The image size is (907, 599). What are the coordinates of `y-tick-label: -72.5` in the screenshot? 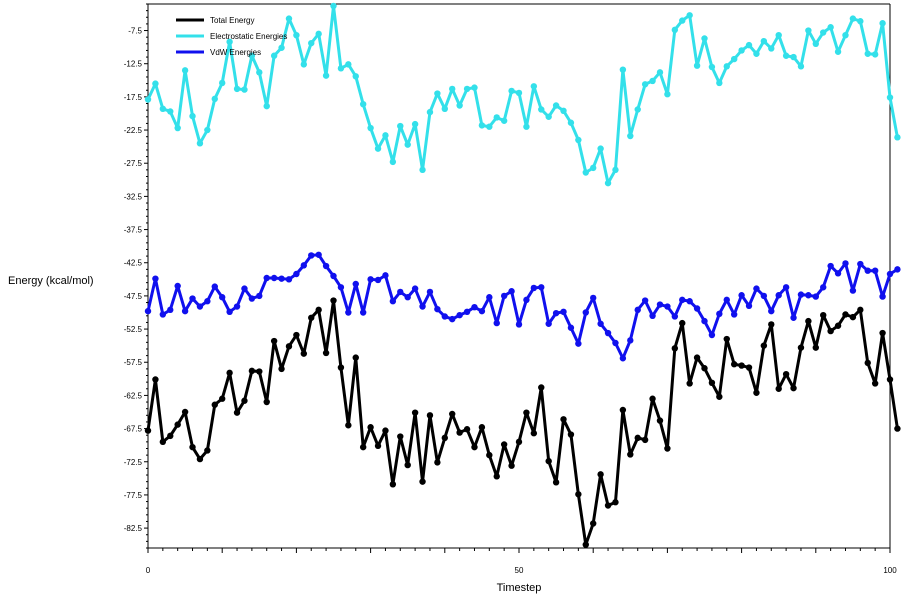 It's located at (133, 462).